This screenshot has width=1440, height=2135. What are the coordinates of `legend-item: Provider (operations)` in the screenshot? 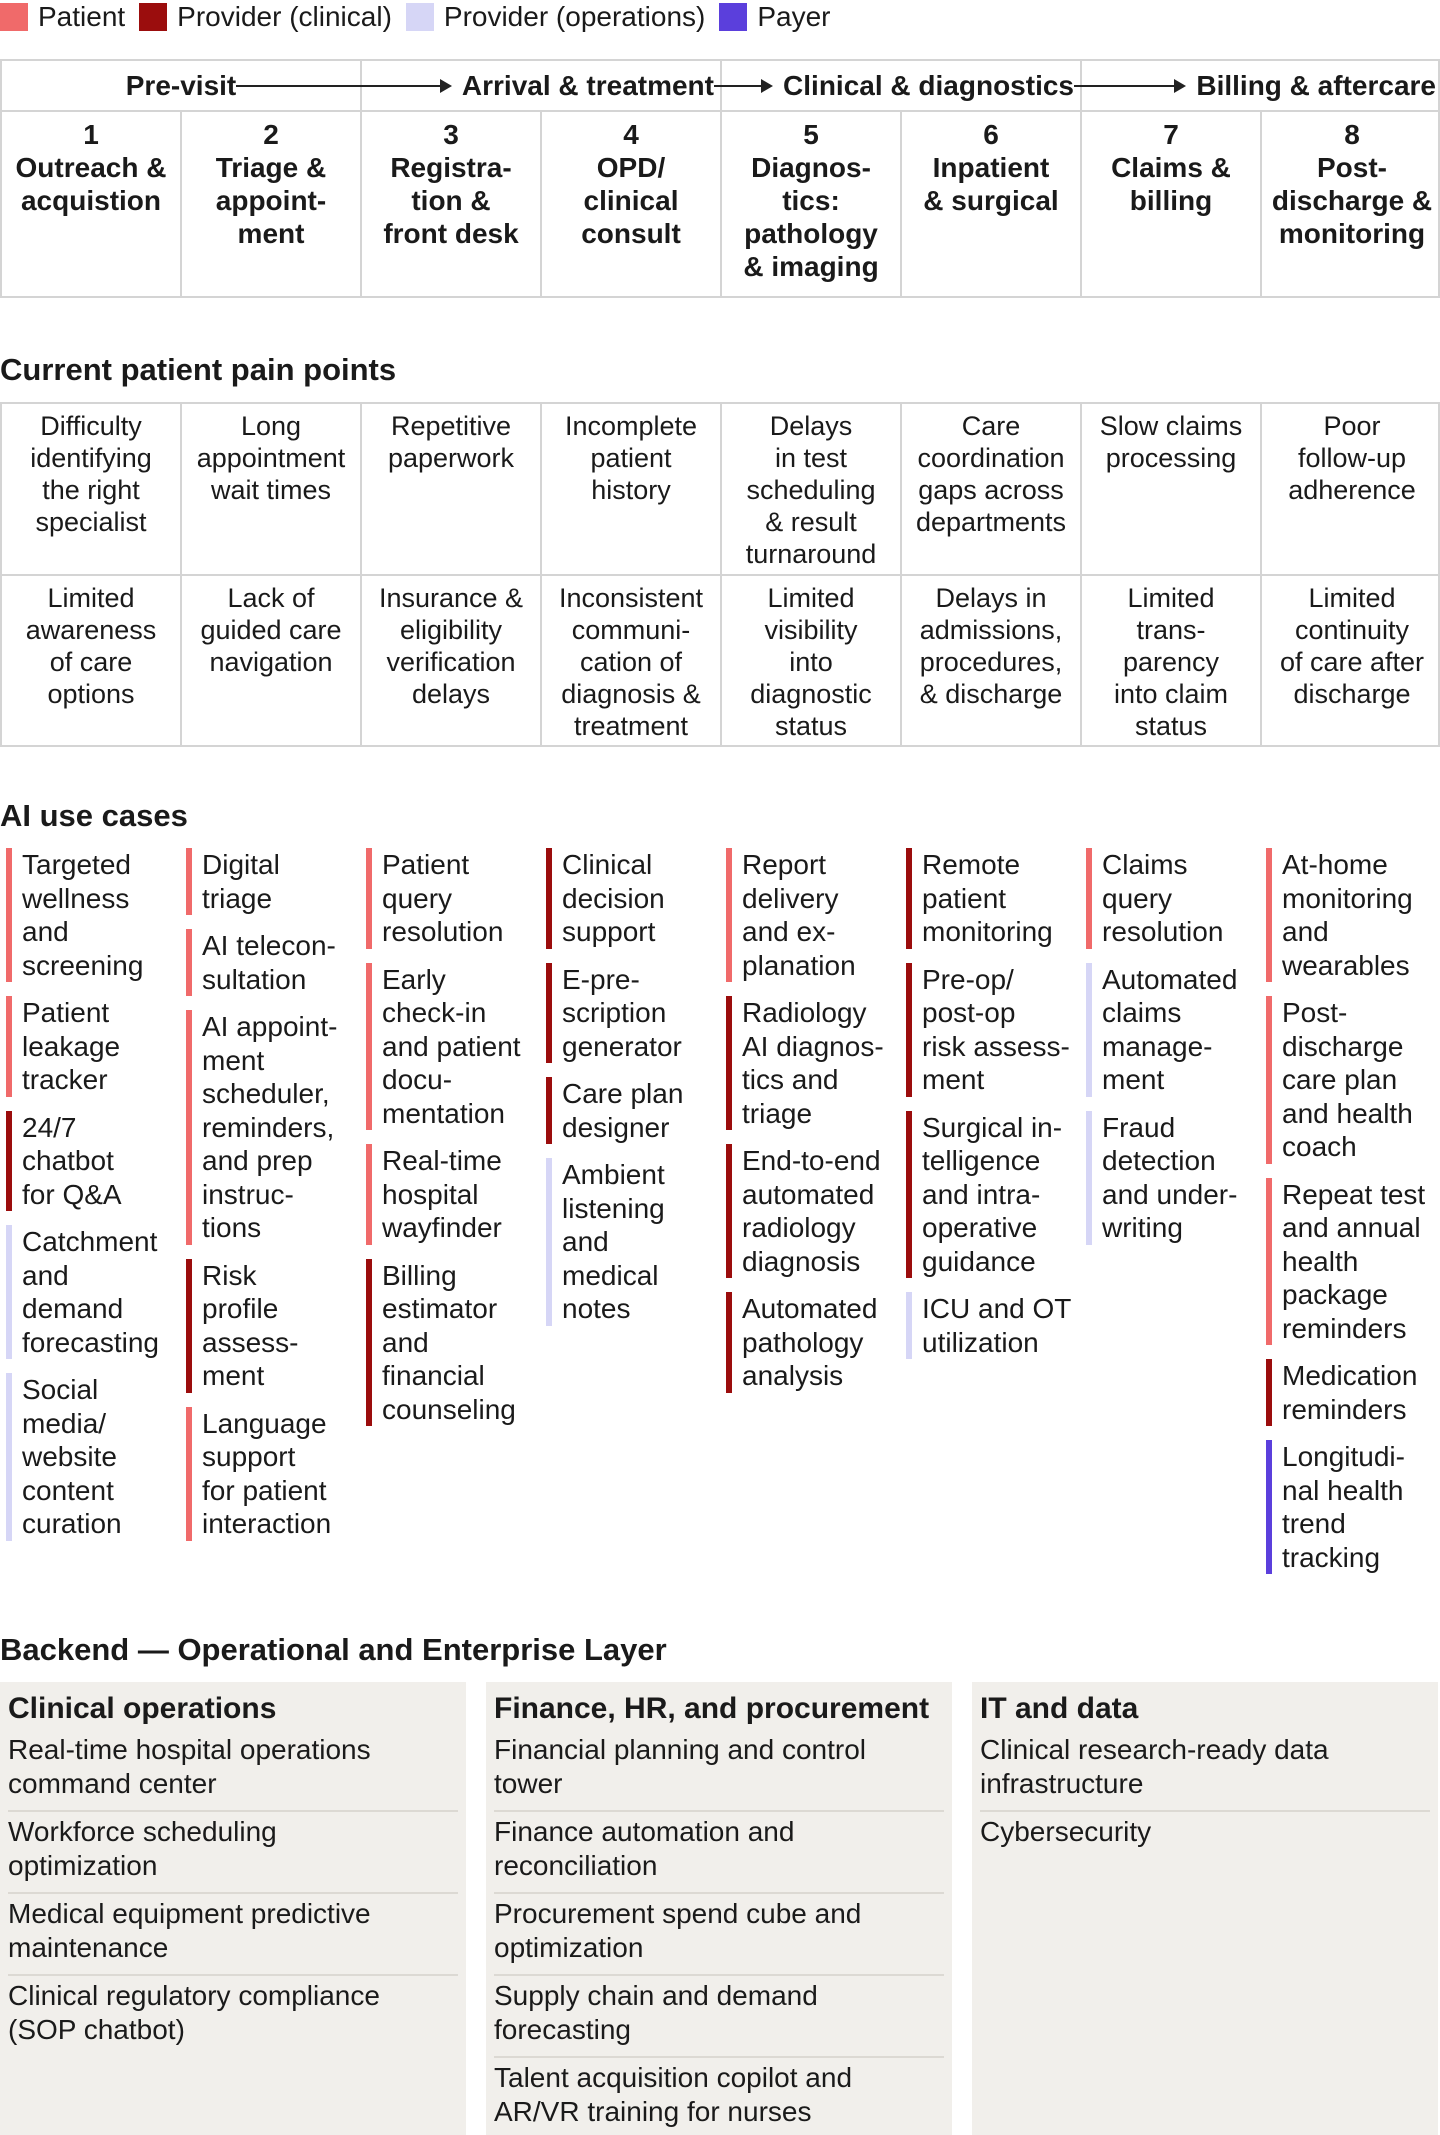 It's located at (555, 17).